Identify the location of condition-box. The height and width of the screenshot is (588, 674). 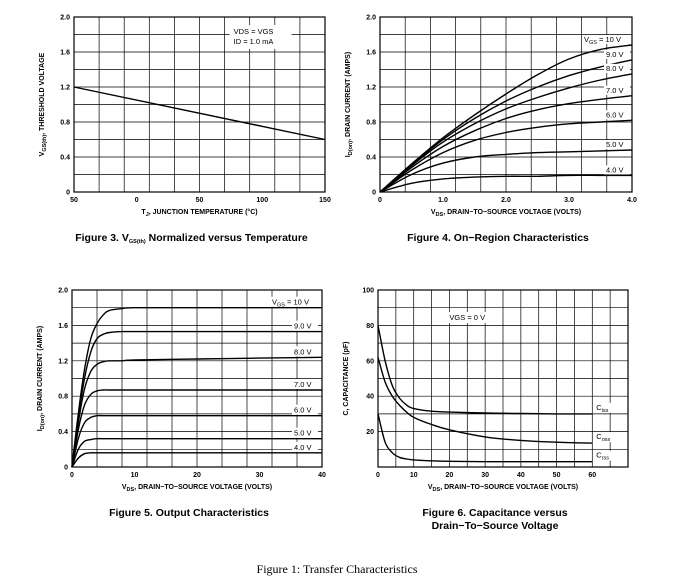
(260, 37).